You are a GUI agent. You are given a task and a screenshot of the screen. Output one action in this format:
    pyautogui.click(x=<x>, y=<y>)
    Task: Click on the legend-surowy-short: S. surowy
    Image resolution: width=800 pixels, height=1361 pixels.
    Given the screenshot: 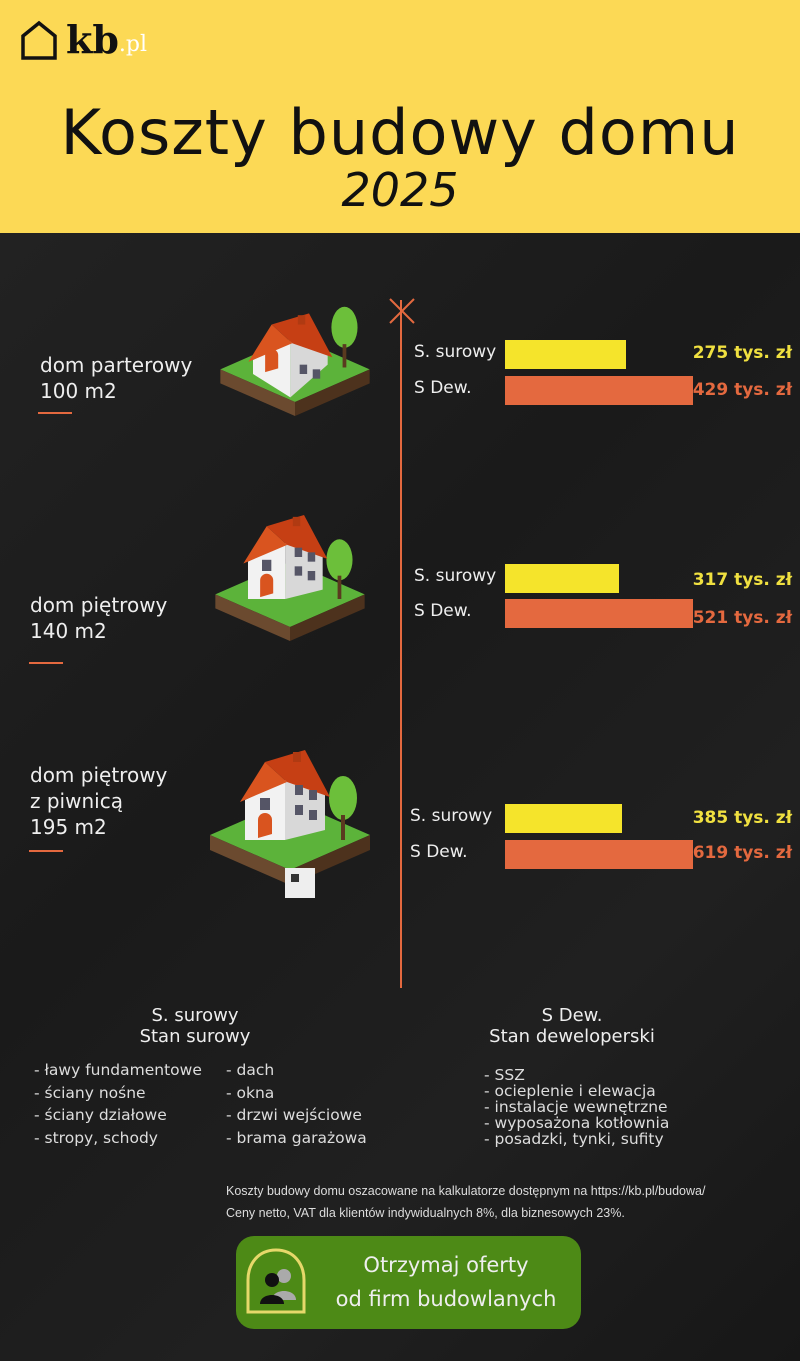 What is the action you would take?
    pyautogui.click(x=195, y=1015)
    